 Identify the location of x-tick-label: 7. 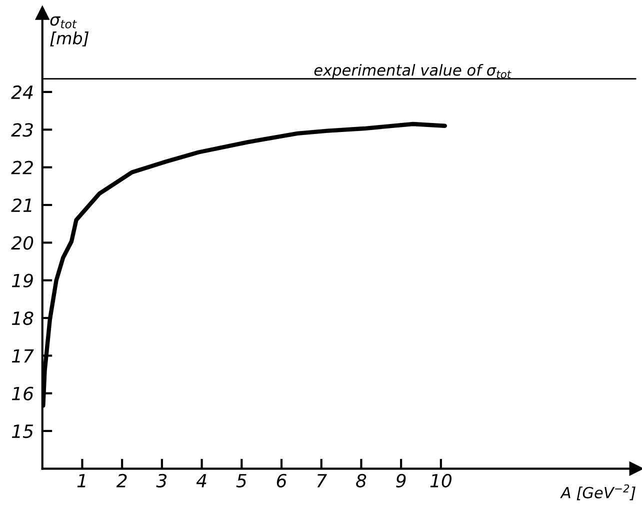
(322, 481).